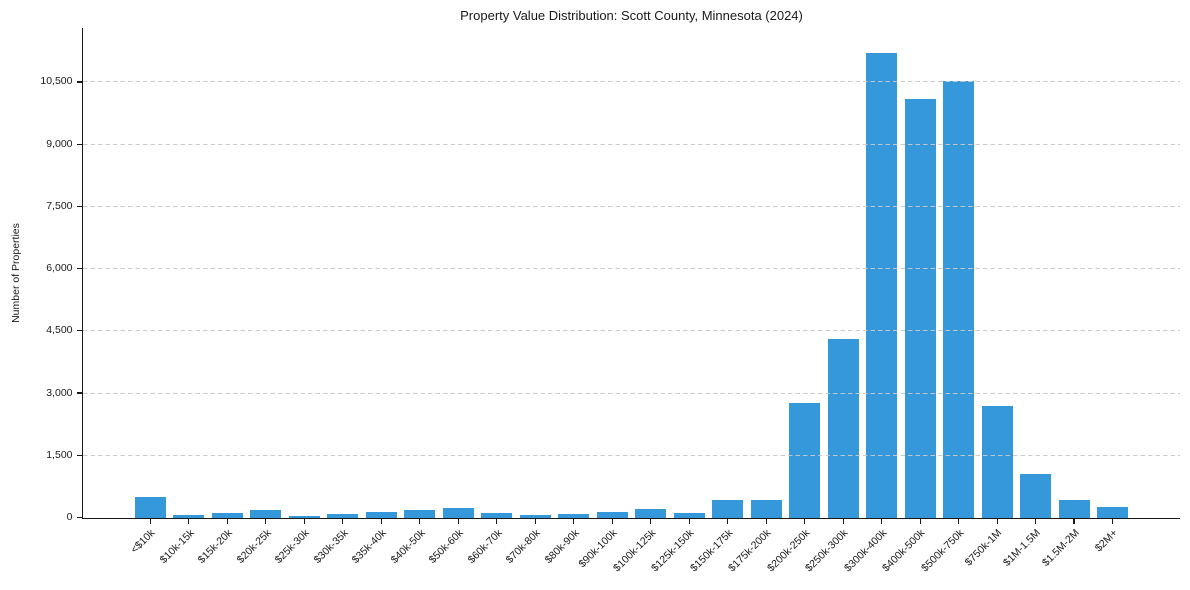 Image resolution: width=1190 pixels, height=590 pixels. Describe the element at coordinates (1106, 541) in the screenshot. I see `x-tick-label: $2M+` at that location.